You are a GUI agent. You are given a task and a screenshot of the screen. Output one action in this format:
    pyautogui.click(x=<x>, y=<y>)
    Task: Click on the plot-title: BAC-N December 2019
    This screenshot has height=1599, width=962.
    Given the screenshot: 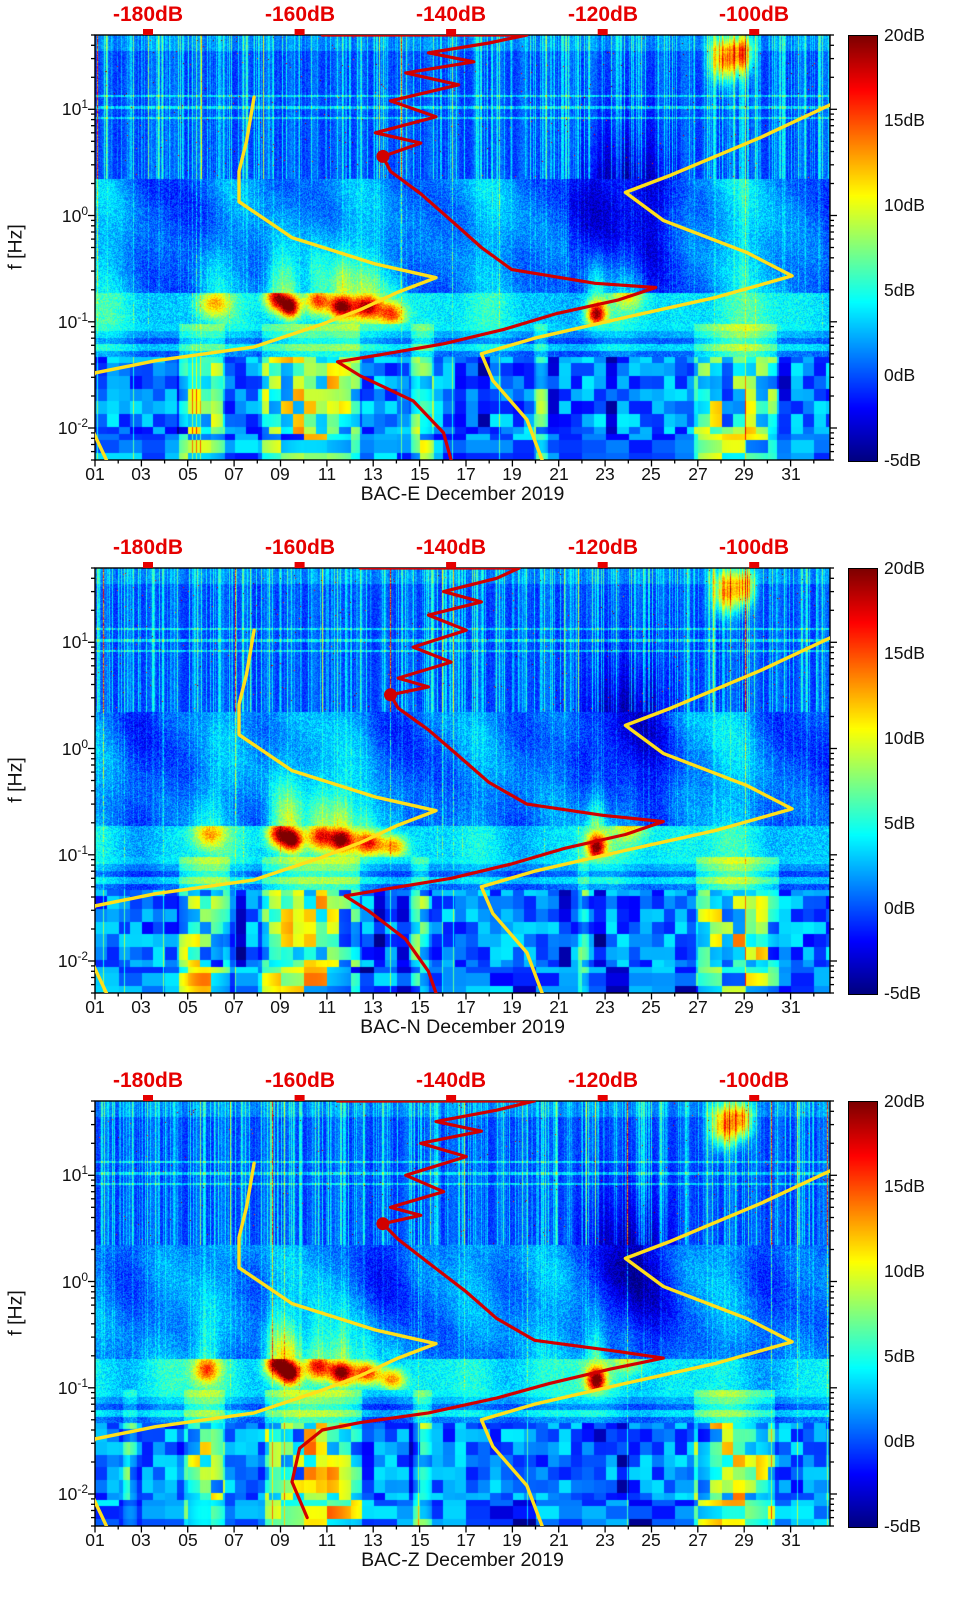 What is the action you would take?
    pyautogui.click(x=462, y=1027)
    